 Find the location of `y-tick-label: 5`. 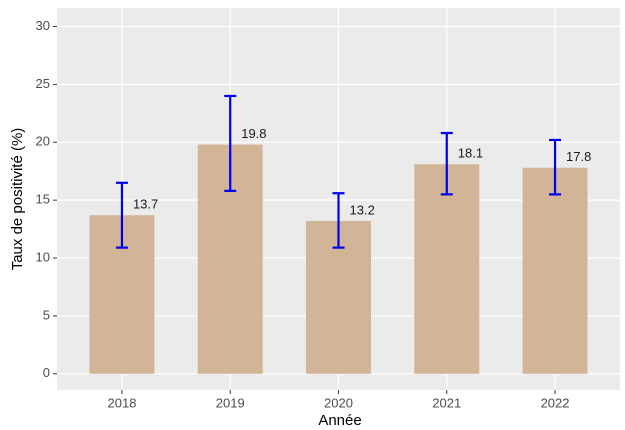

y-tick-label: 5 is located at coordinates (46, 314).